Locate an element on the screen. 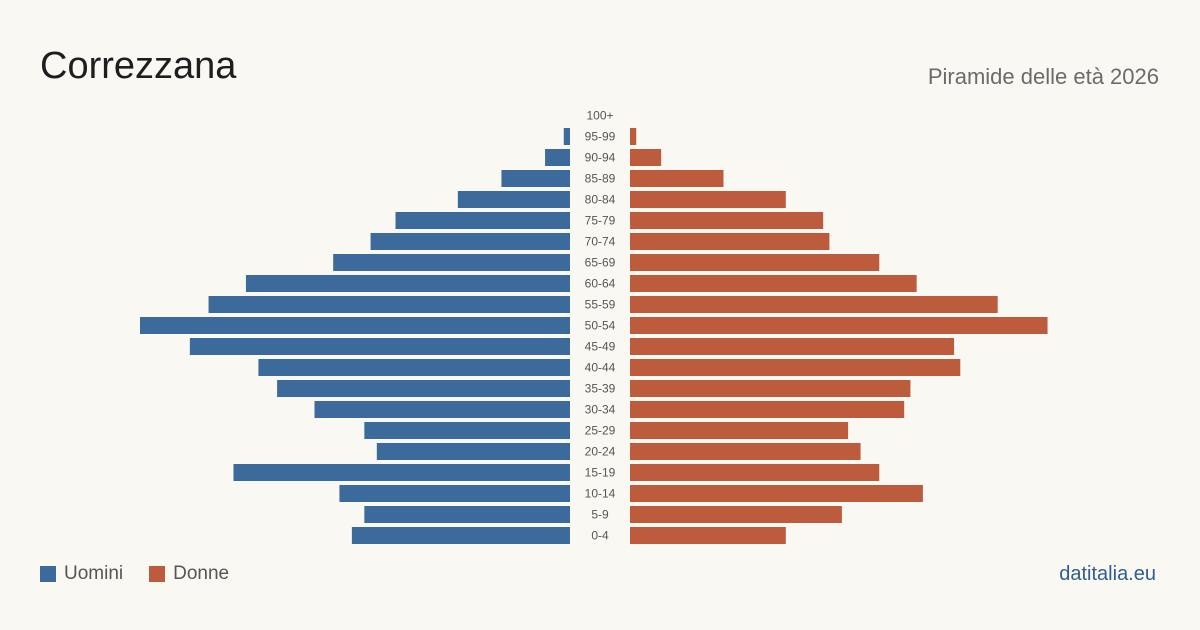 Image resolution: width=1200 pixels, height=630 pixels. age-label-15-19: 15-19 is located at coordinates (600, 473).